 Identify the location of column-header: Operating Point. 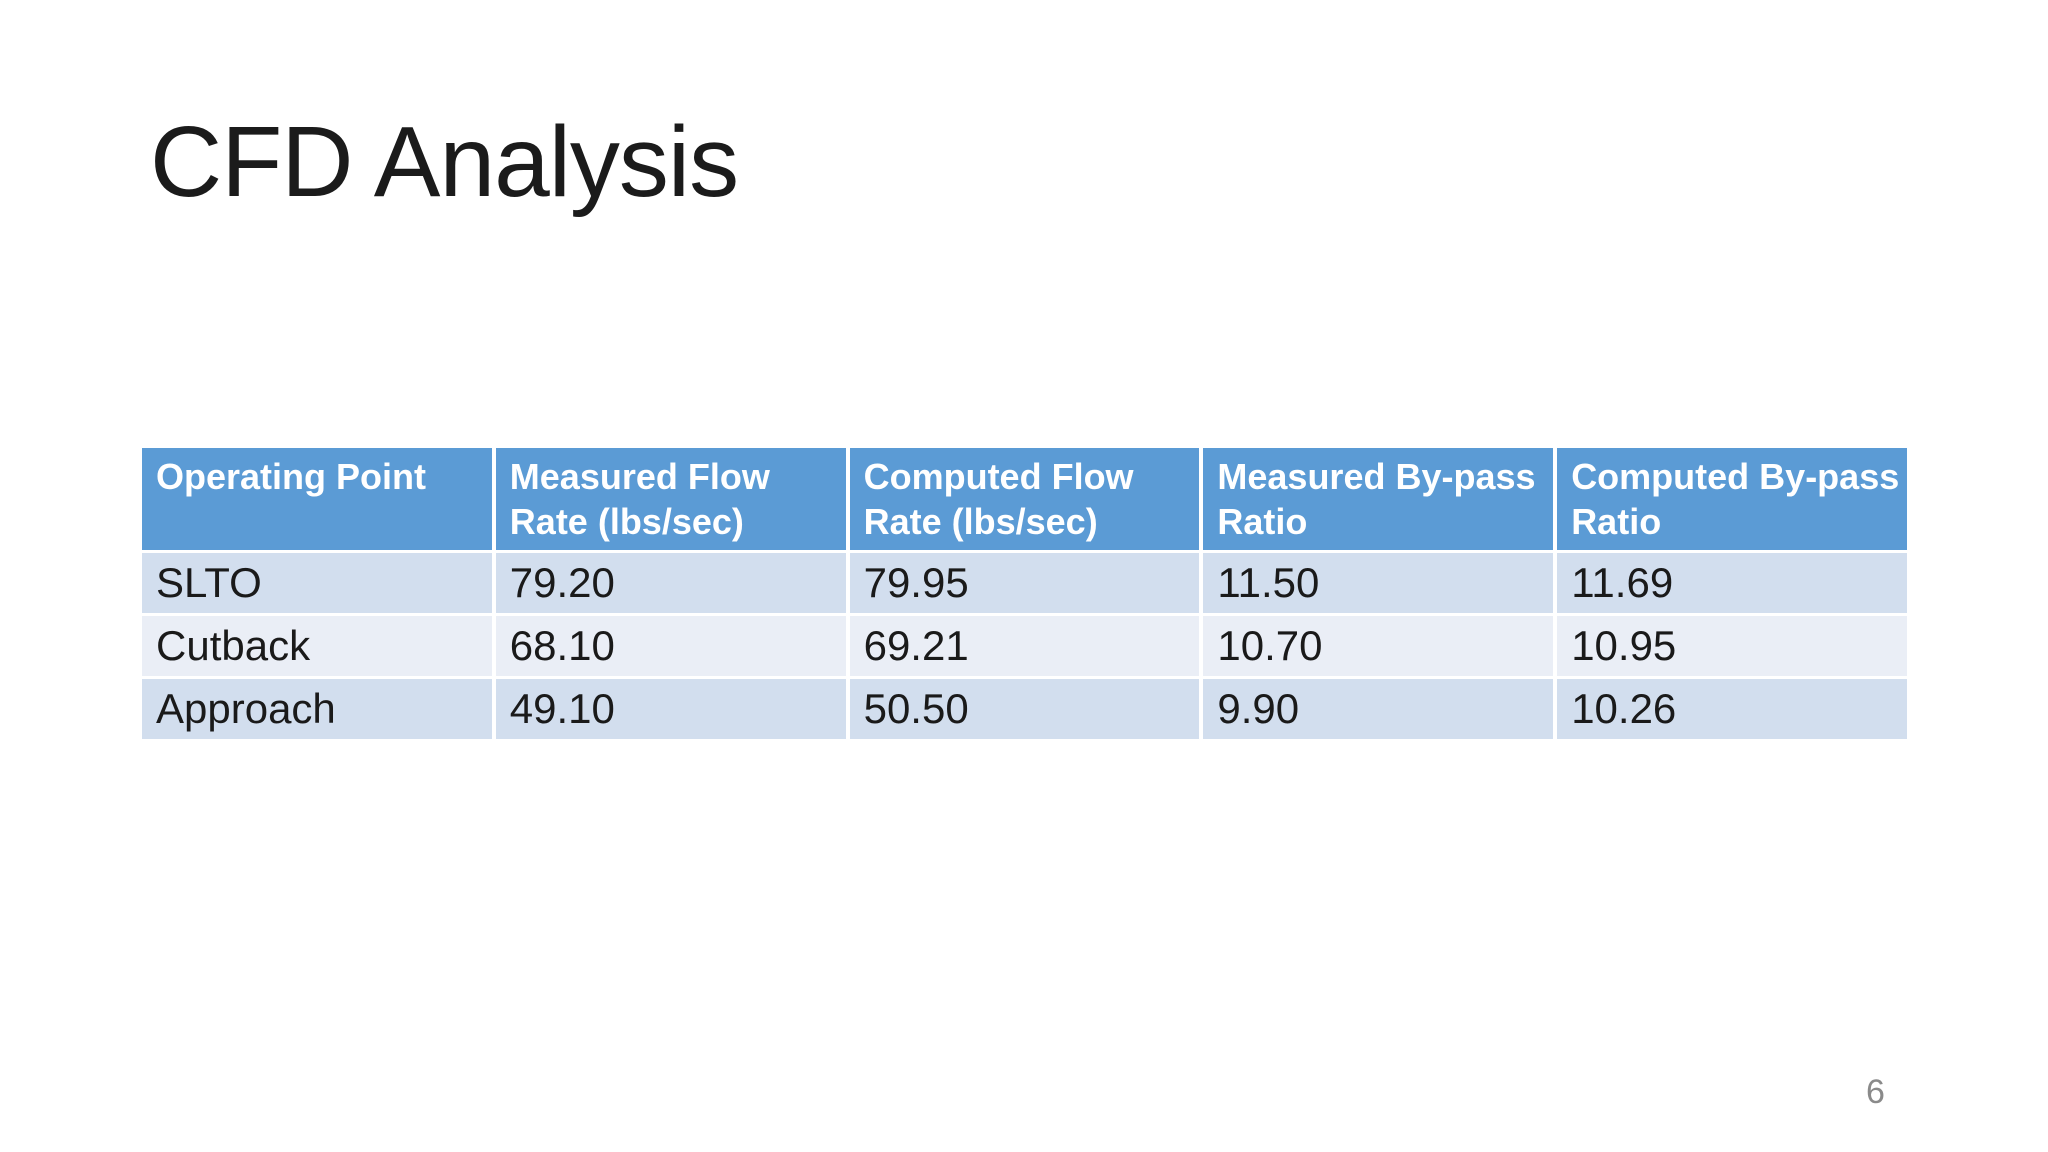
(317, 499).